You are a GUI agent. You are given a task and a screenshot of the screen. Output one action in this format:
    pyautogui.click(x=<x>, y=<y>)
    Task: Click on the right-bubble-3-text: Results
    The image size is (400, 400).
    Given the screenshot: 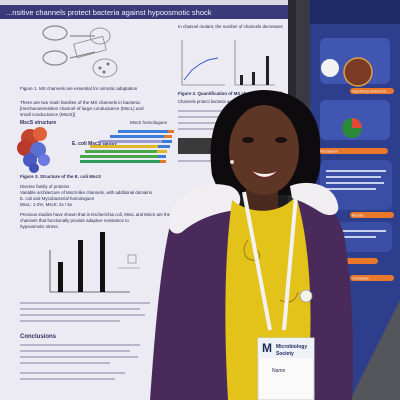 What is the action you would take?
    pyautogui.click(x=358, y=216)
    